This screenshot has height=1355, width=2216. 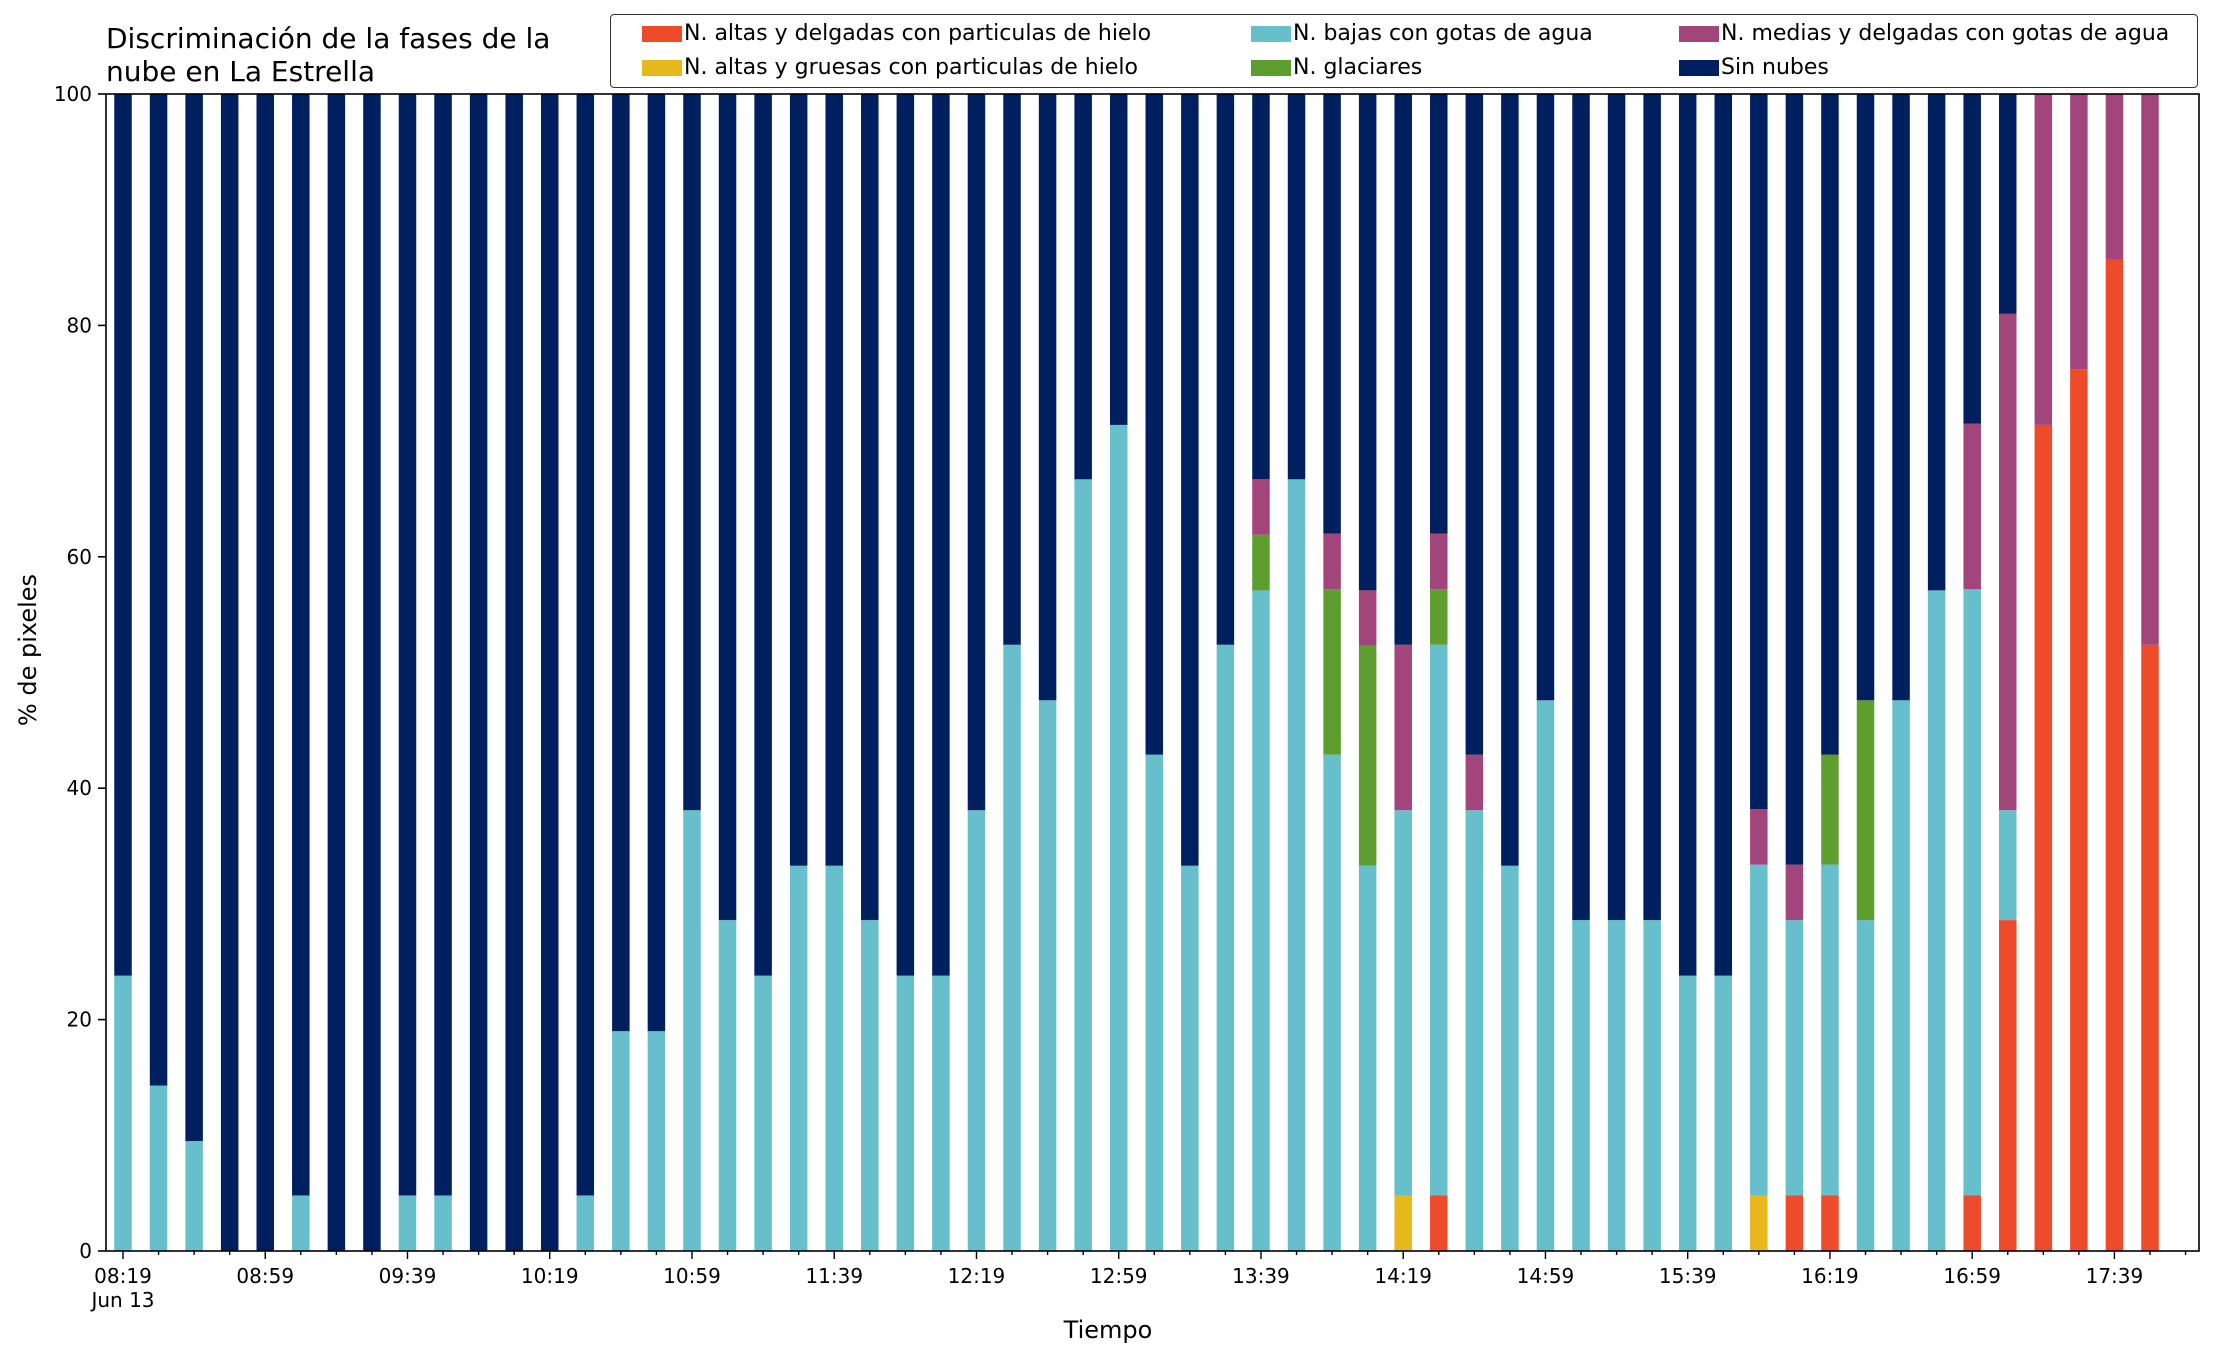 What do you see at coordinates (1830, 1276) in the screenshot?
I see `x-tick-label: 16:19` at bounding box center [1830, 1276].